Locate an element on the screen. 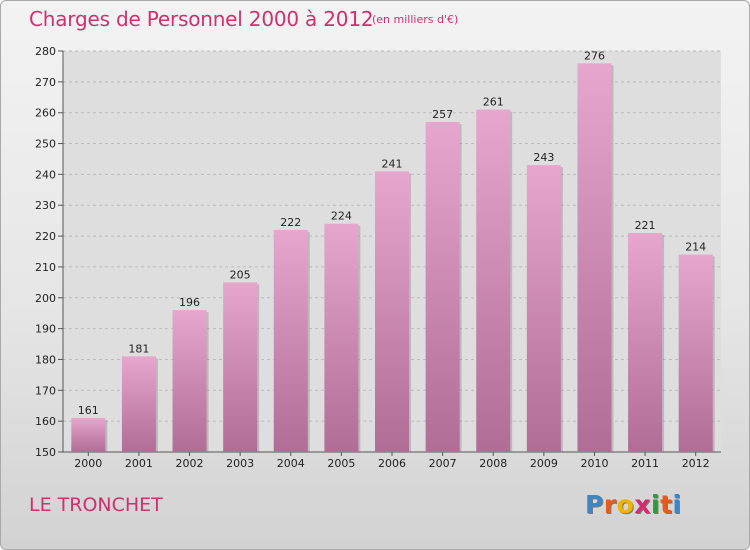 The height and width of the screenshot is (550, 750). data-label: 214 is located at coordinates (695, 247).